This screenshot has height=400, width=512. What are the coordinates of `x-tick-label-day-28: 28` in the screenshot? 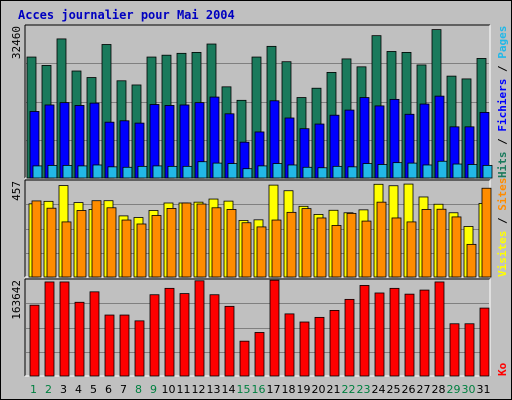 It's located at (439, 389).